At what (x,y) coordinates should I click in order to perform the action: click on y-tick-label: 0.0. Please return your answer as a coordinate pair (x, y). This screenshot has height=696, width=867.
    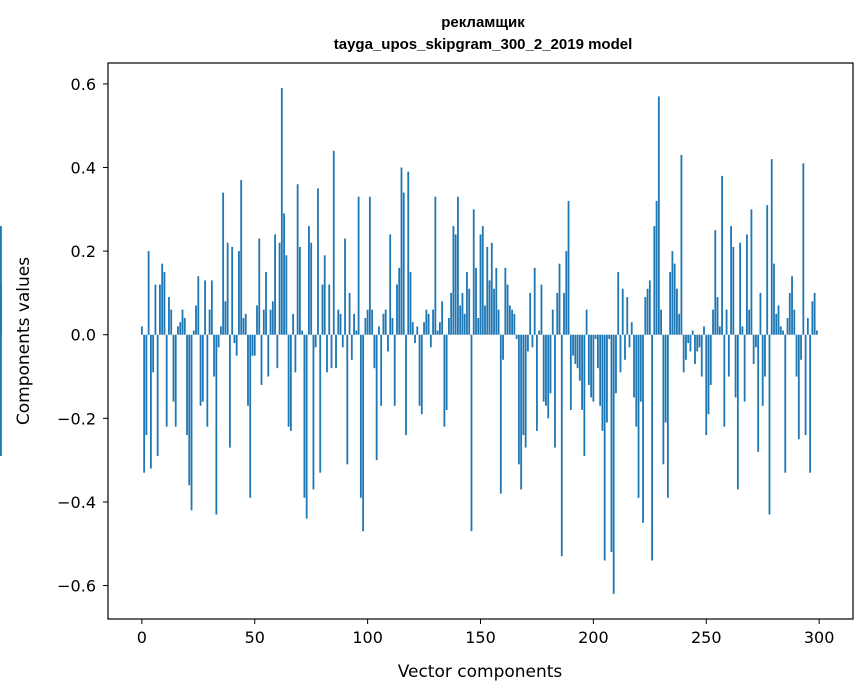
    Looking at the image, I should click on (83, 335).